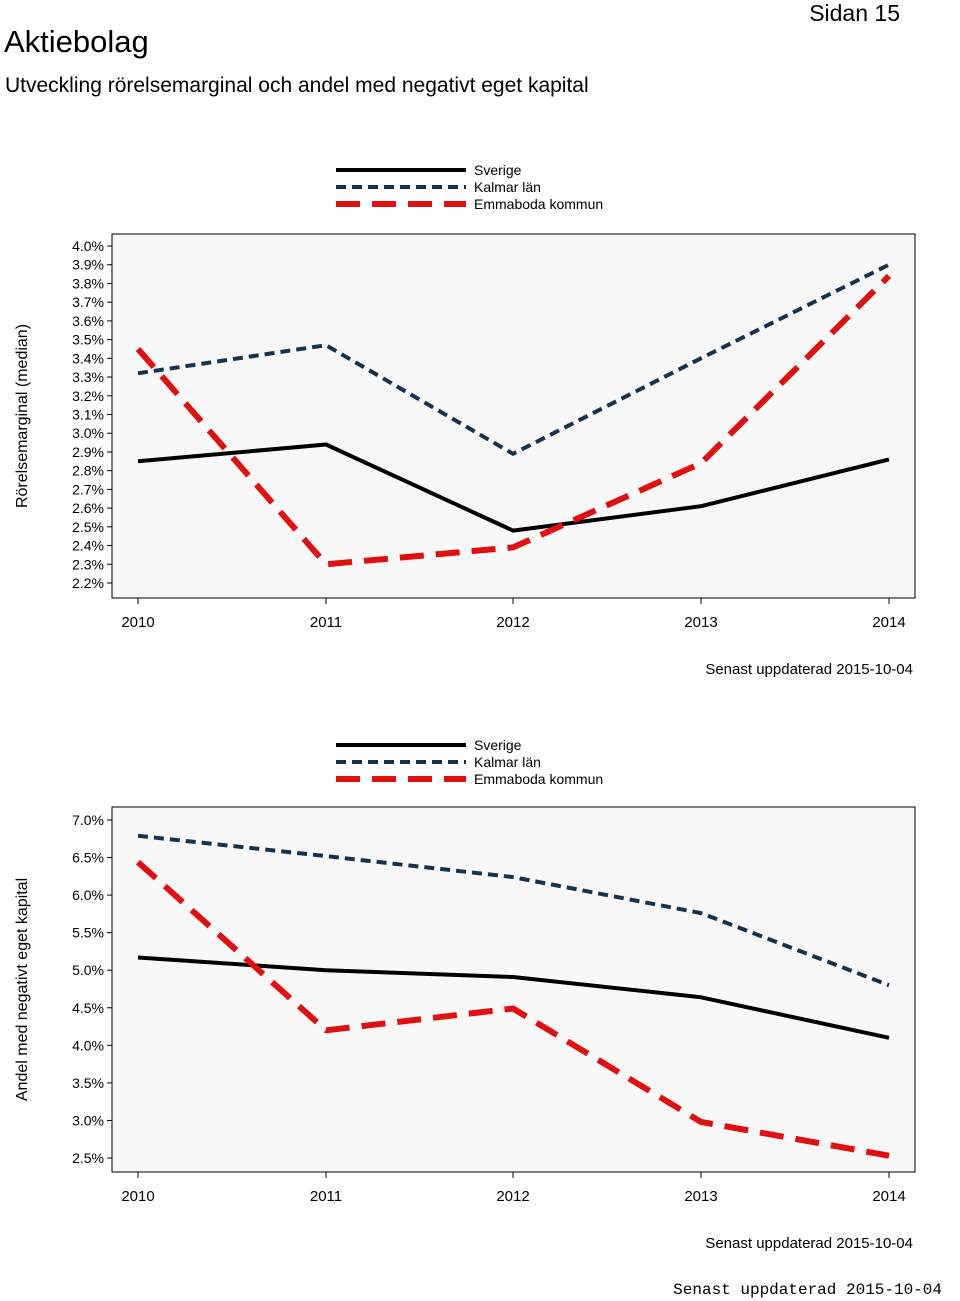 The image size is (960, 1301). I want to click on y-tick-label: 3.8%, so click(88, 283).